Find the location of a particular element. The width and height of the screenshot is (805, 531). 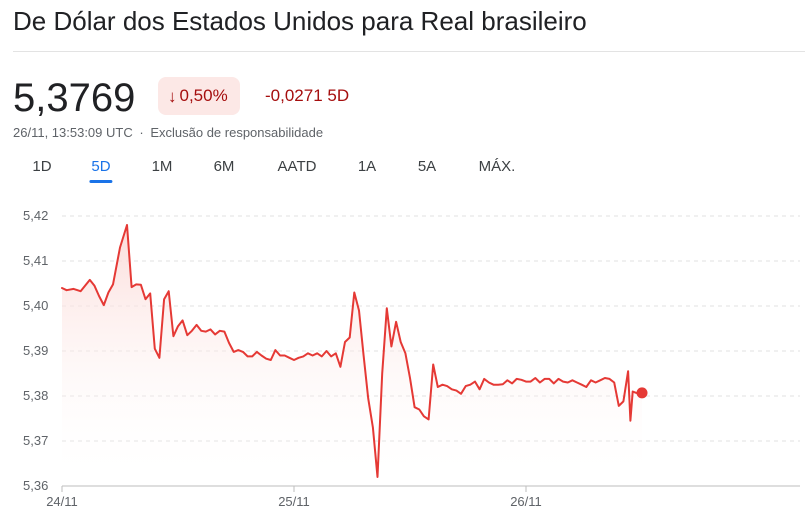

percent-change-badge: ↓ 0,50% is located at coordinates (199, 96).